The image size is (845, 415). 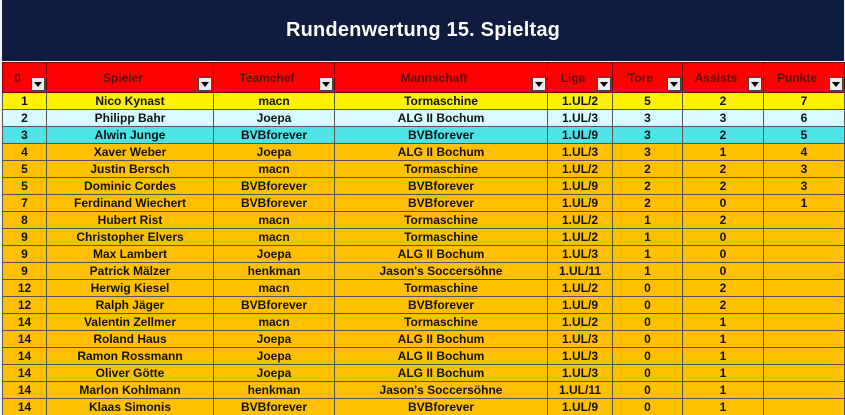 What do you see at coordinates (130, 322) in the screenshot?
I see `cell-spieler: Valentin Zellmer` at bounding box center [130, 322].